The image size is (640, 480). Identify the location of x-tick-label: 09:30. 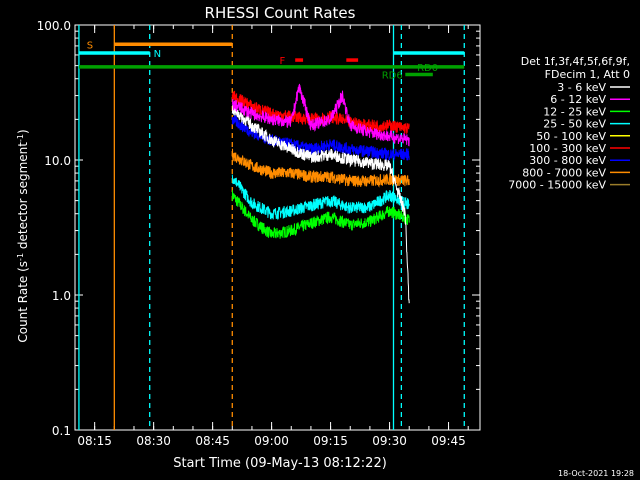
(389, 441).